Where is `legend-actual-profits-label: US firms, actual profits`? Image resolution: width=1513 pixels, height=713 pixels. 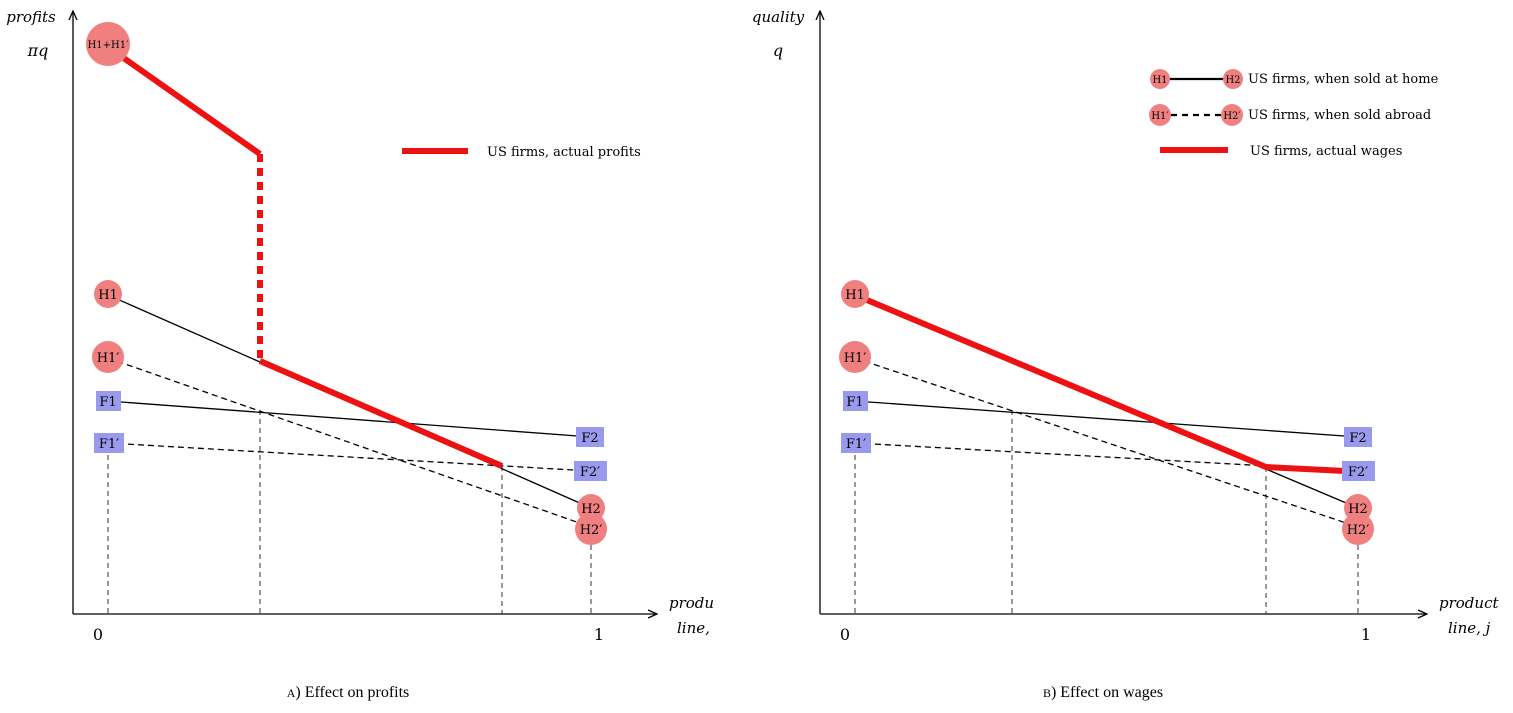 legend-actual-profits-label: US firms, actual profits is located at coordinates (564, 152).